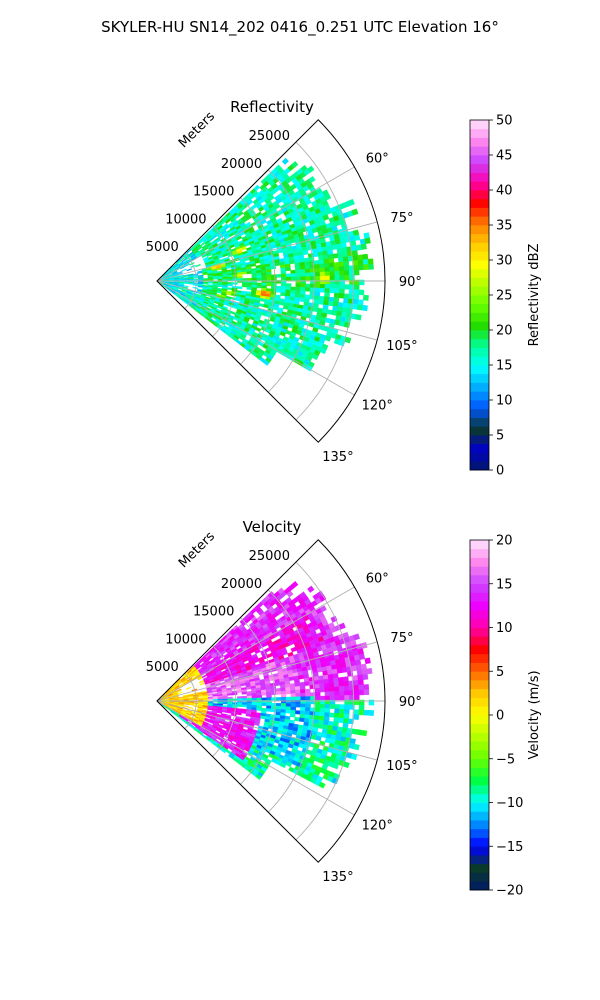 This screenshot has height=1000, width=600. I want to click on azimuth-tick-label: 75°, so click(401, 218).